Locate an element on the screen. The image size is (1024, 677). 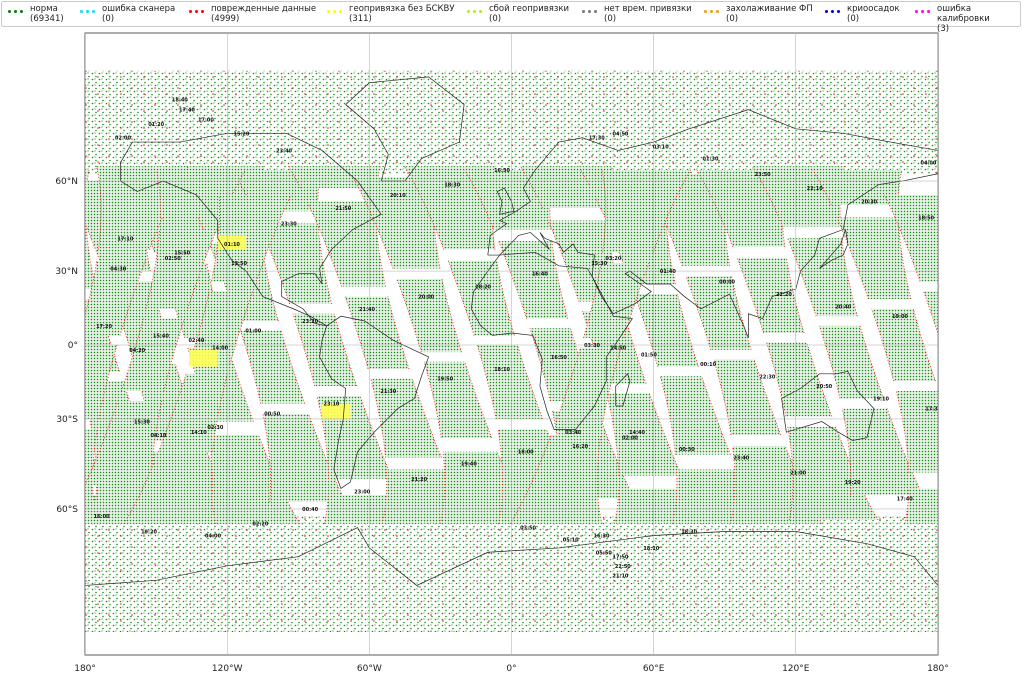
swath-time-label: 14:40 is located at coordinates (637, 433).